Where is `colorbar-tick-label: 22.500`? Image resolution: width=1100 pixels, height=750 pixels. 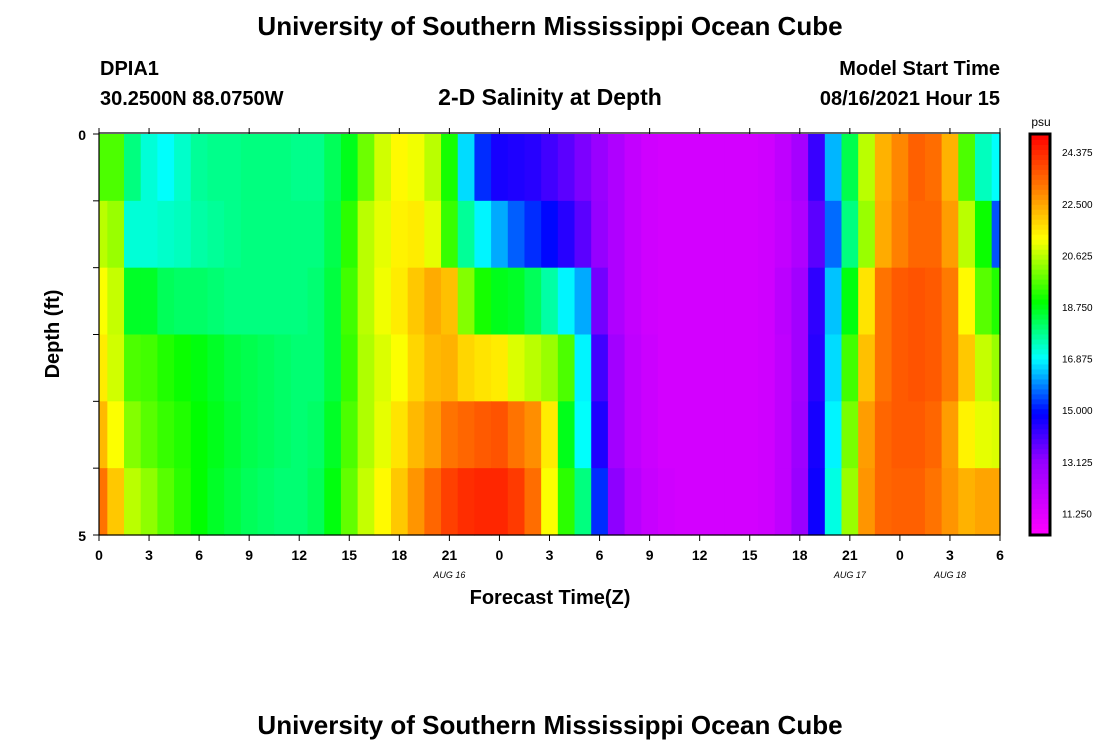 colorbar-tick-label: 22.500 is located at coordinates (1077, 205).